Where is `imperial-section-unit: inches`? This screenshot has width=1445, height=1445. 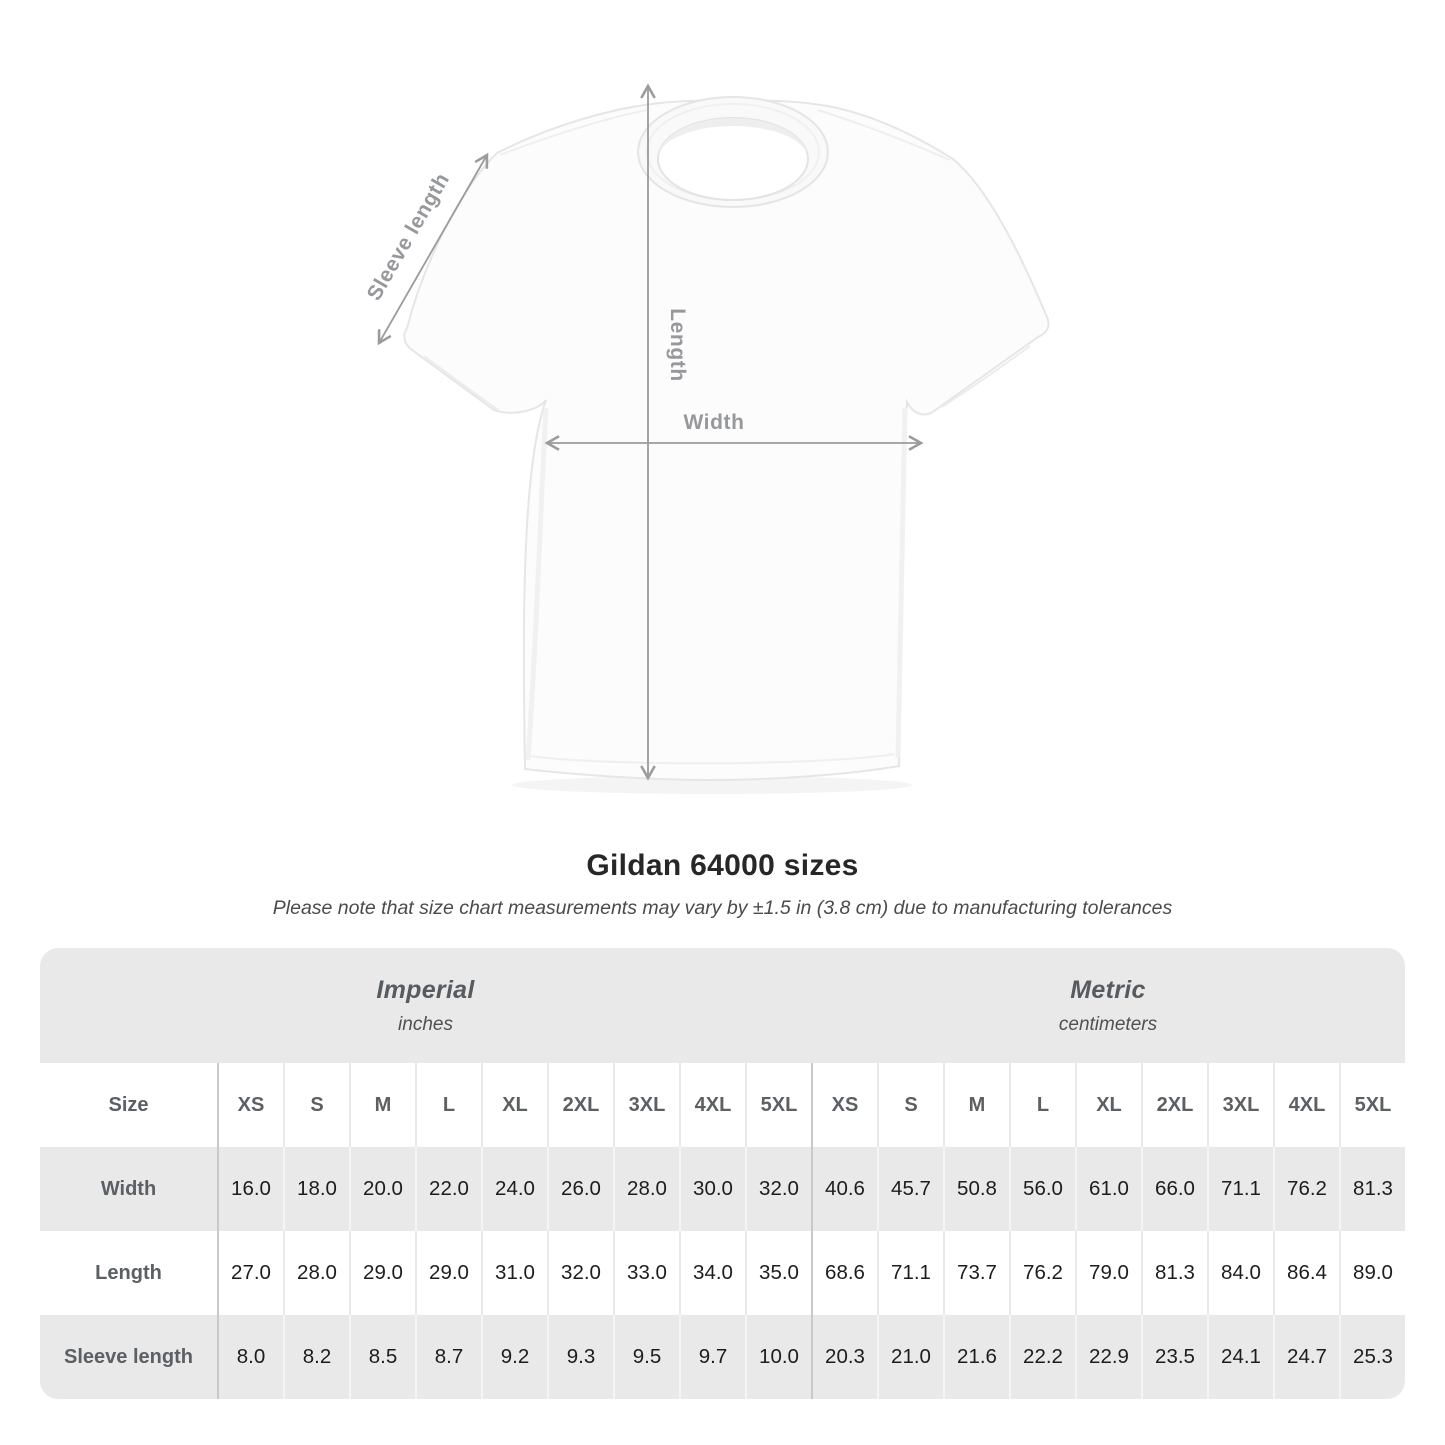 imperial-section-unit: inches is located at coordinates (425, 1024).